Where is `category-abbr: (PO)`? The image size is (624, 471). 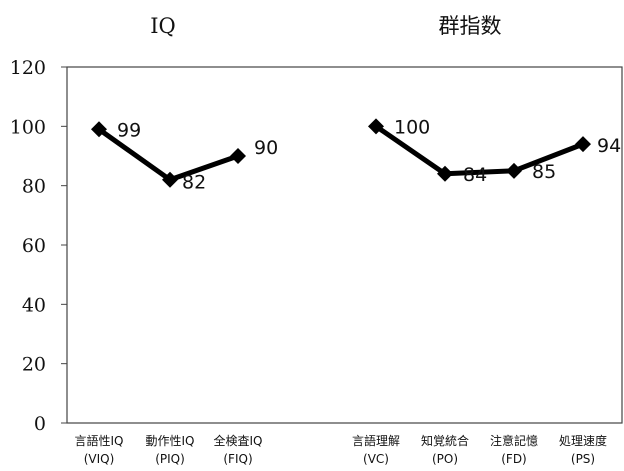
category-abbr: (PO) is located at coordinates (445, 459).